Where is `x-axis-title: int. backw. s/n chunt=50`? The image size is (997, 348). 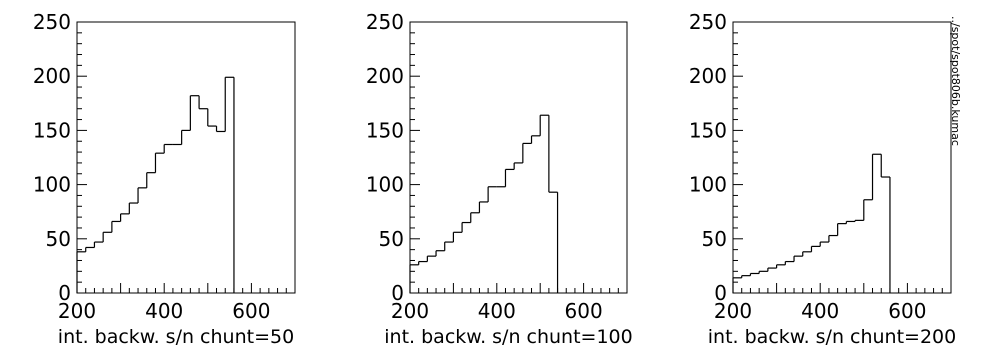
x-axis-title: int. backw. s/n chunt=50 is located at coordinates (176, 337).